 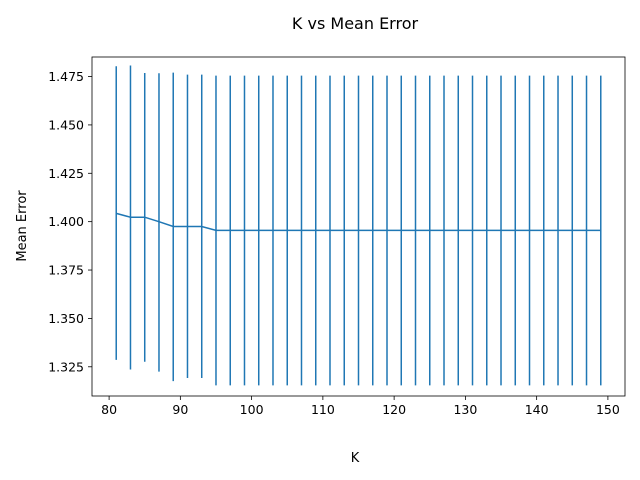 I want to click on x-tick-label: 100, so click(x=252, y=409).